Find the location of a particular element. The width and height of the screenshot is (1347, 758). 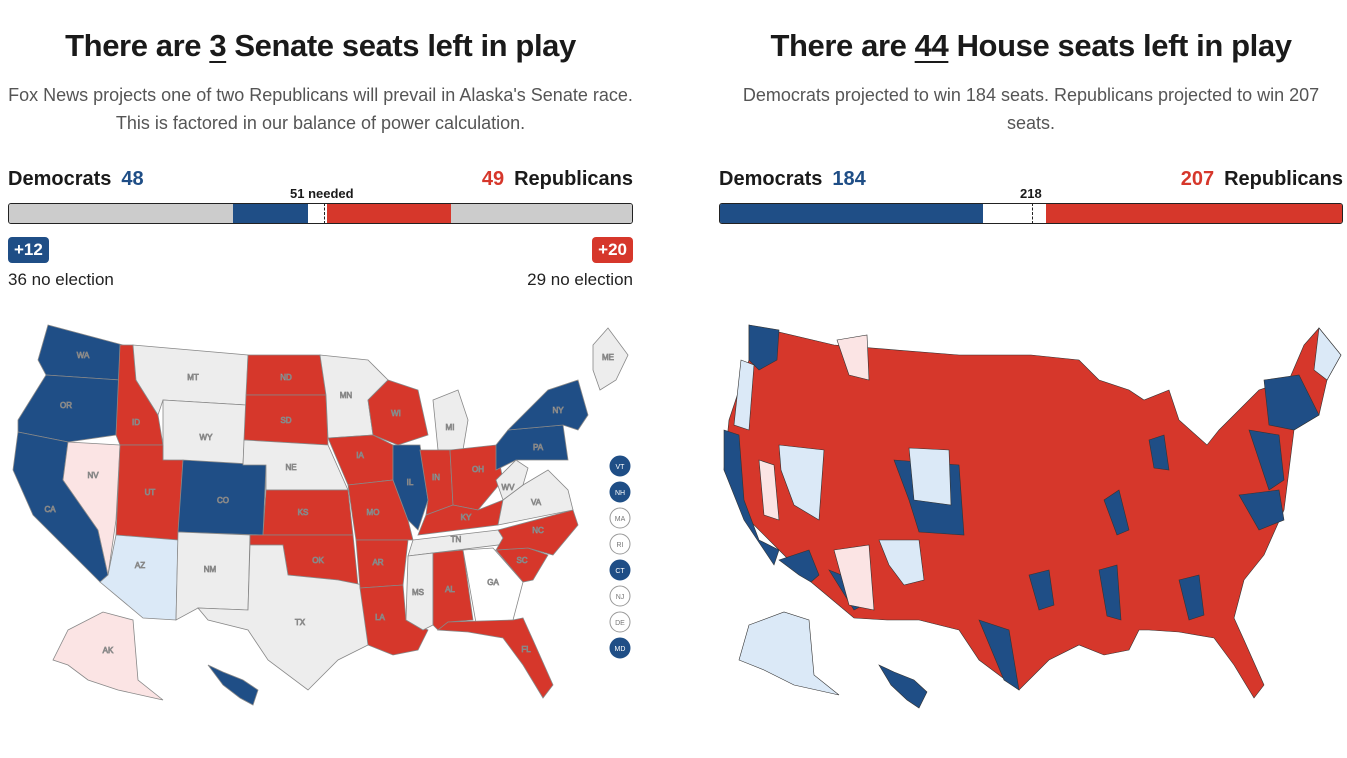

house-party-row: Democrats 184 207 Republicans is located at coordinates (1031, 181).